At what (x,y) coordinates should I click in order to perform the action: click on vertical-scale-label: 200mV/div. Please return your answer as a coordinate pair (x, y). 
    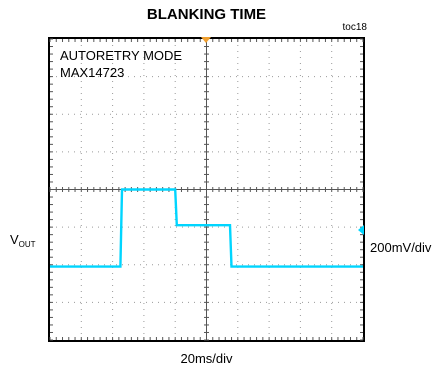
    Looking at the image, I should click on (401, 247).